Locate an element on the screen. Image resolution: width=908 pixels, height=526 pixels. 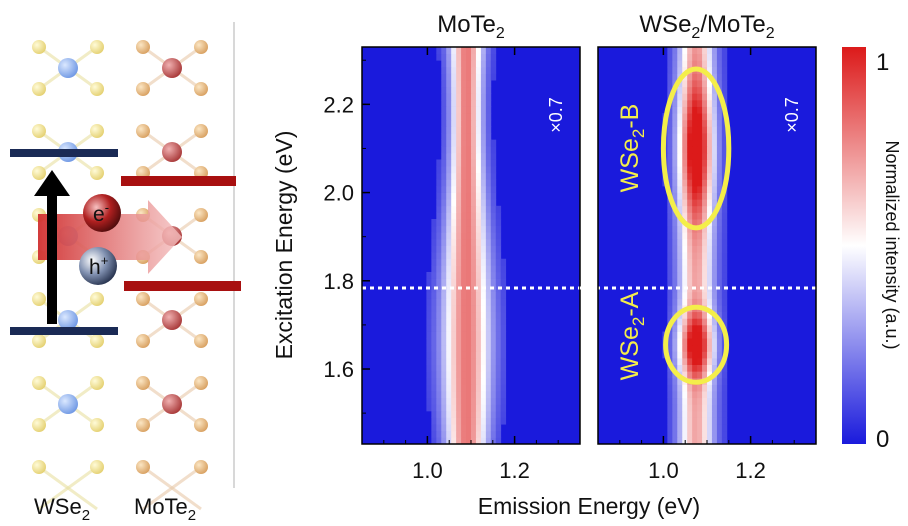
mote2-scale-note: ×0.7 is located at coordinates (556, 115).